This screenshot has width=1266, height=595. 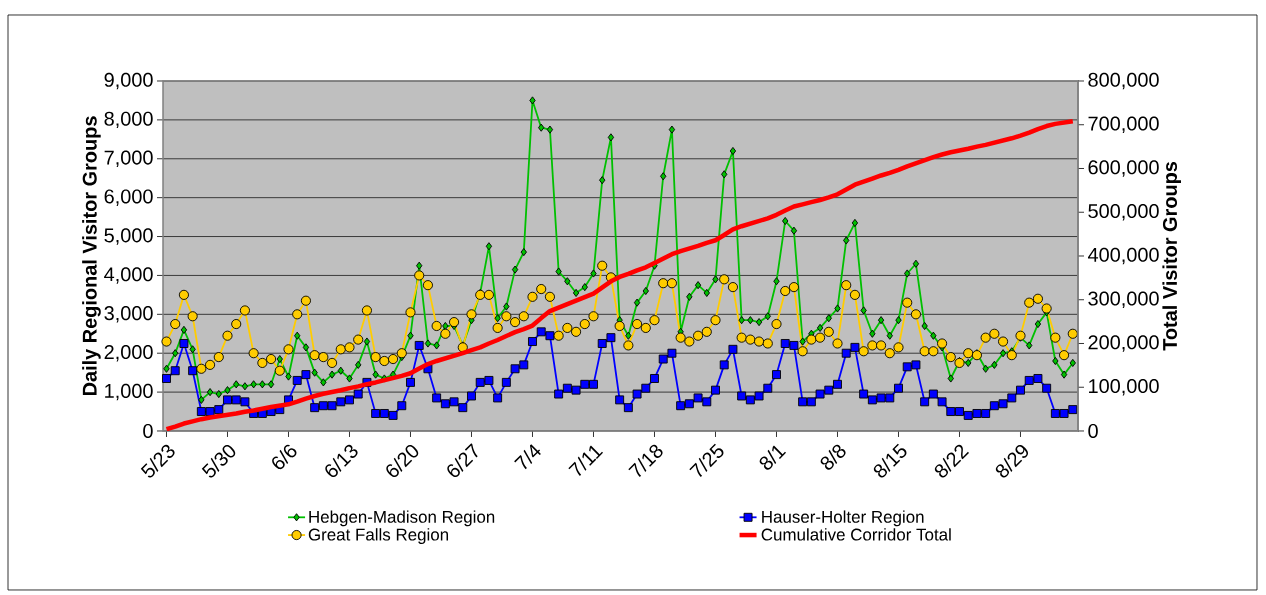 I want to click on x-tick-label: 7/11, so click(x=586, y=461).